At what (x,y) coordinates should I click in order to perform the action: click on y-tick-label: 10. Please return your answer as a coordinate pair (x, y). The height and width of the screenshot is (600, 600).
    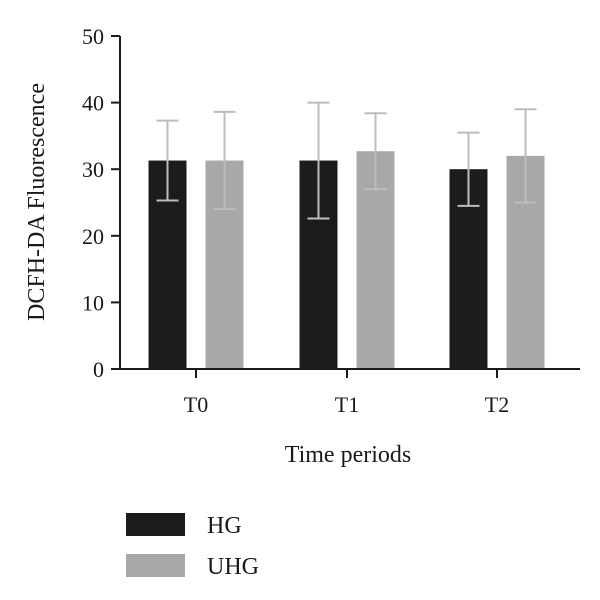
    Looking at the image, I should click on (93, 302).